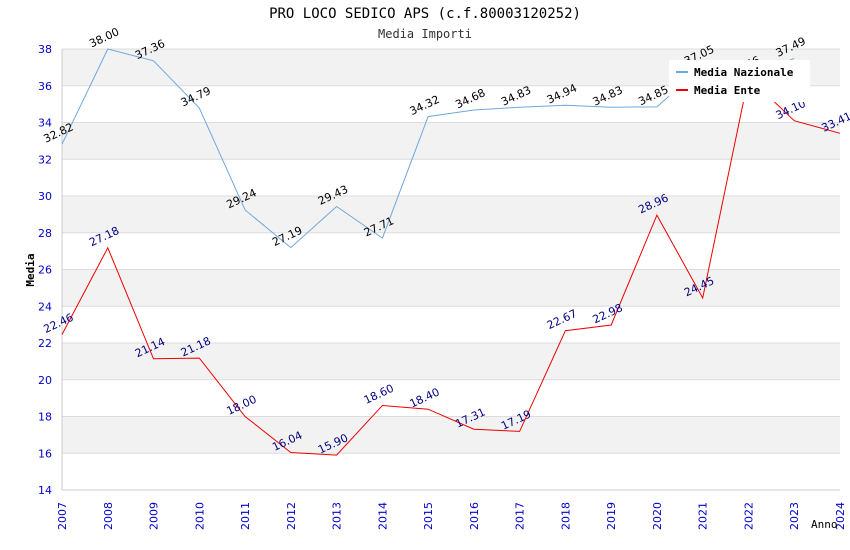 The width and height of the screenshot is (850, 550). I want to click on legend-label: Media Nazionale, so click(744, 72).